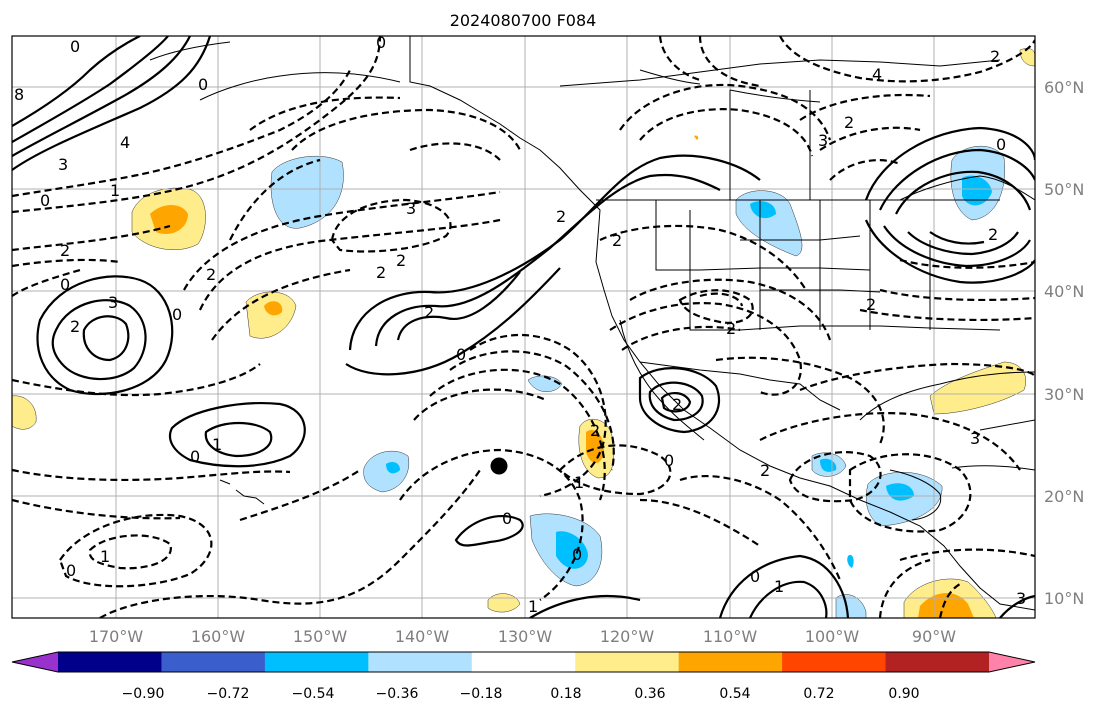 The height and width of the screenshot is (712, 1105). What do you see at coordinates (481, 694) in the screenshot?
I see `colorbar-tick-label: −0.18` at bounding box center [481, 694].